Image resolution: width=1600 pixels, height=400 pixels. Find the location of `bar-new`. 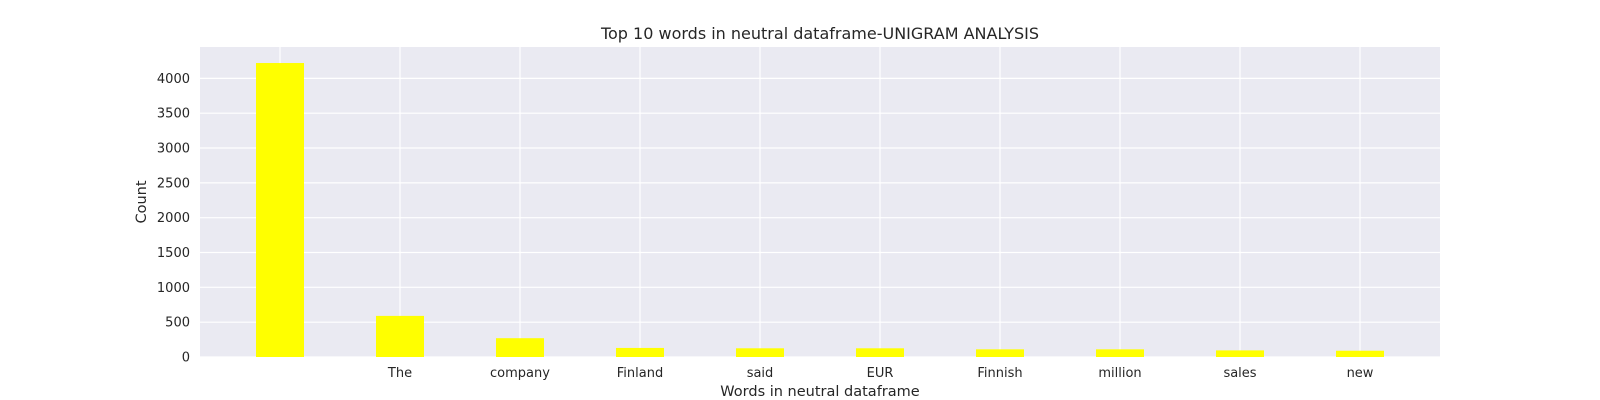

bar-new is located at coordinates (1360, 353).